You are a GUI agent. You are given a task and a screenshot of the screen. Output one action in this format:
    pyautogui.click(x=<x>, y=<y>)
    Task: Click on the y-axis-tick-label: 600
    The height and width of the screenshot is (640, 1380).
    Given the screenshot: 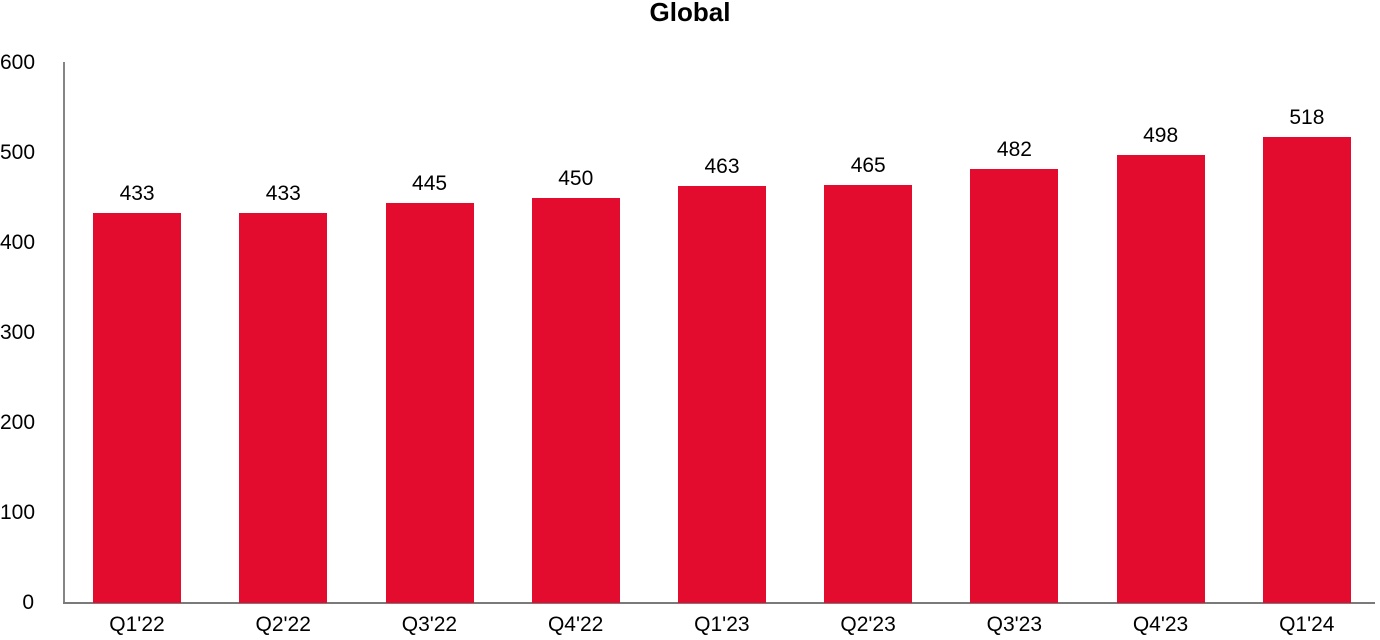 What is the action you would take?
    pyautogui.click(x=18, y=62)
    